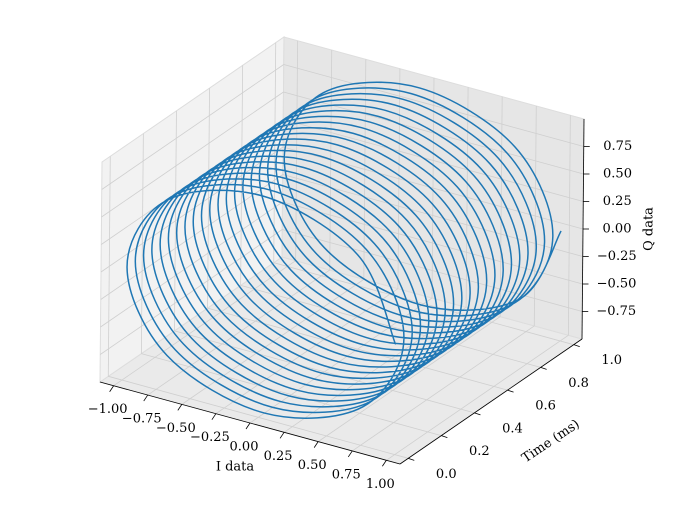 Image resolution: width=676 pixels, height=507 pixels. What do you see at coordinates (649, 229) in the screenshot?
I see `z-axis-label: Q data` at bounding box center [649, 229].